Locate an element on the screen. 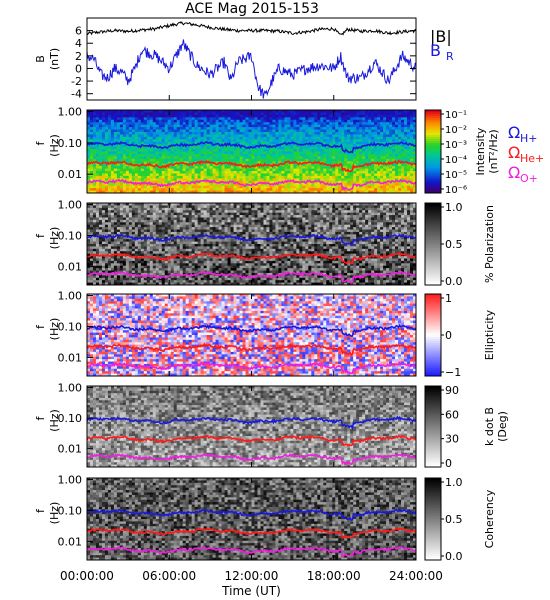 This screenshot has width=550, height=600. colorbar-label: % Polarization is located at coordinates (489, 244).